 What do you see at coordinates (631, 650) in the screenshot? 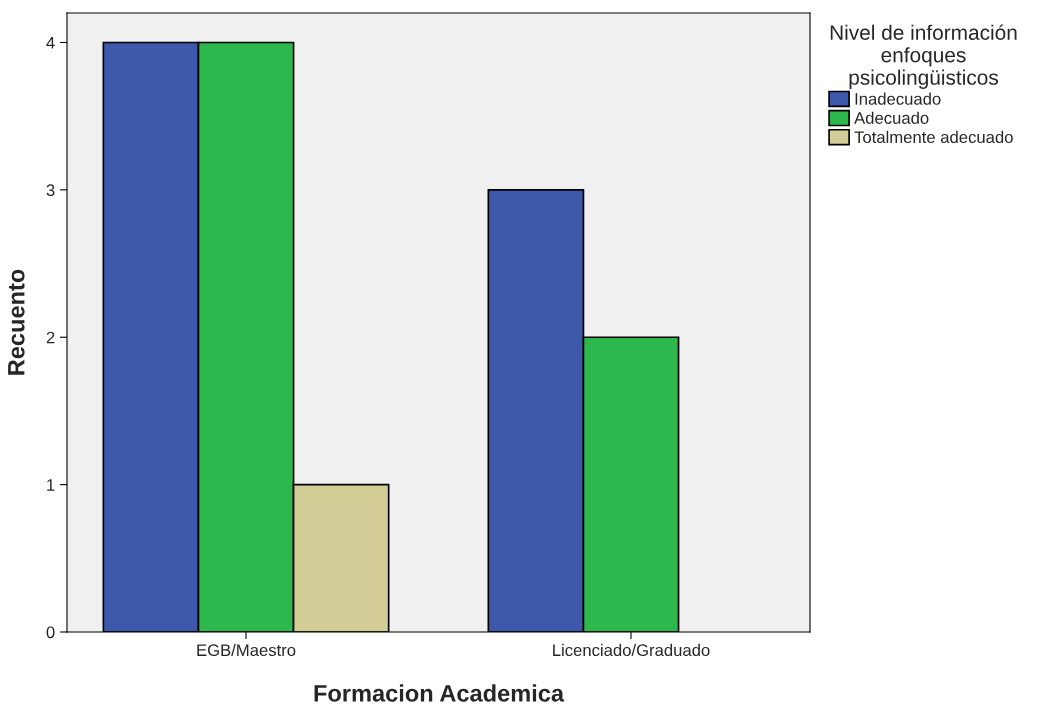
I see `x-tick-label: Licenciado/Graduado` at bounding box center [631, 650].